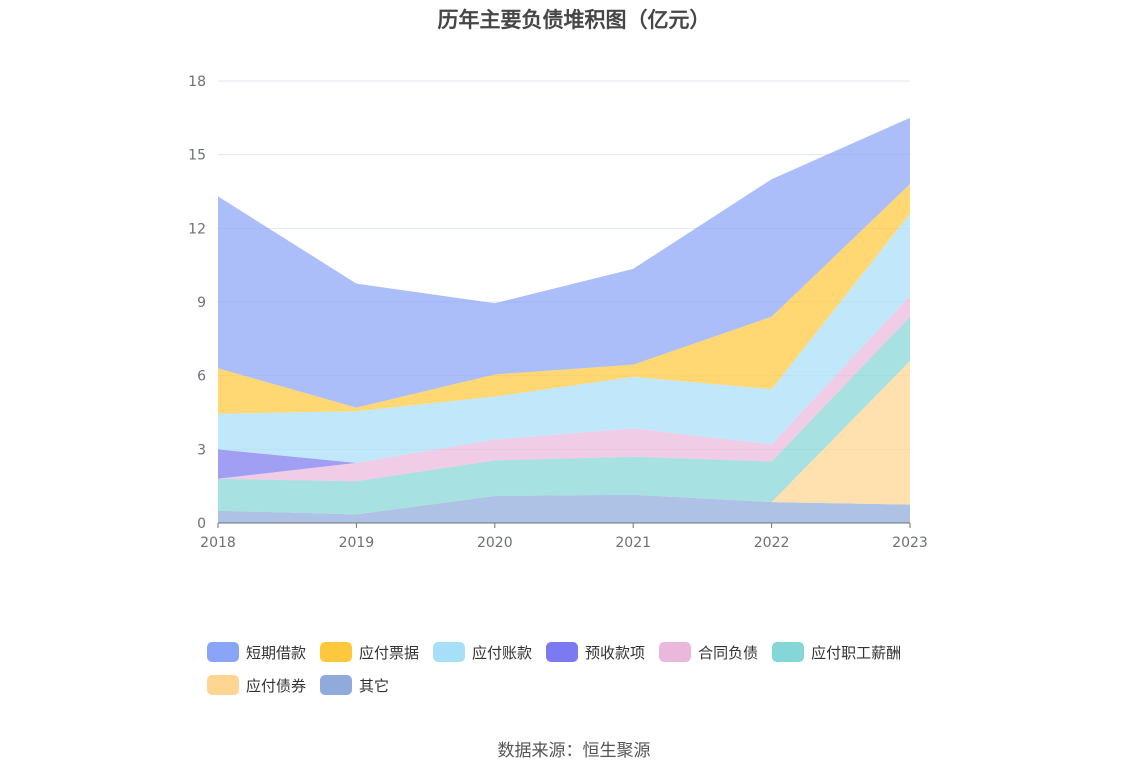  I want to click on x-tick-label: 2018, so click(218, 543).